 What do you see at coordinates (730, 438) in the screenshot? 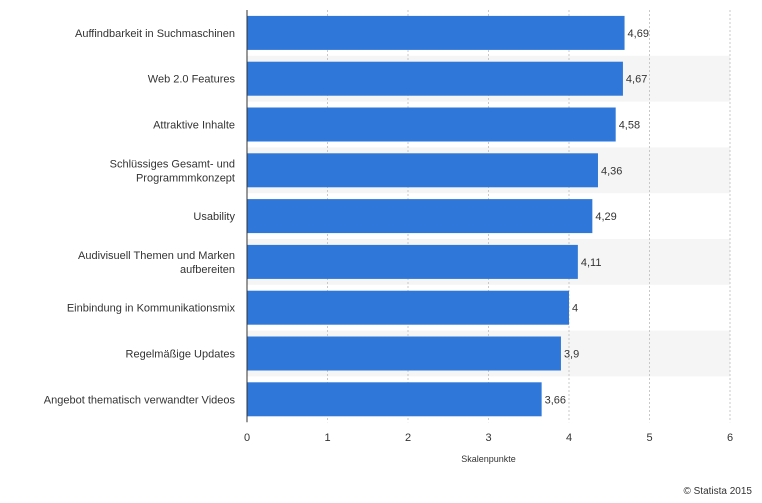
I see `x-tick-label: 6` at bounding box center [730, 438].